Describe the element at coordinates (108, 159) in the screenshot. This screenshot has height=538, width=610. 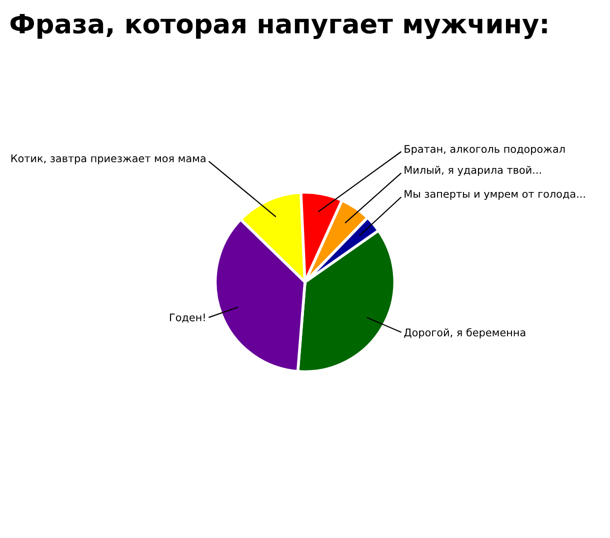
I see `slice-label: Котик, завтра приезжает моя мама` at that location.